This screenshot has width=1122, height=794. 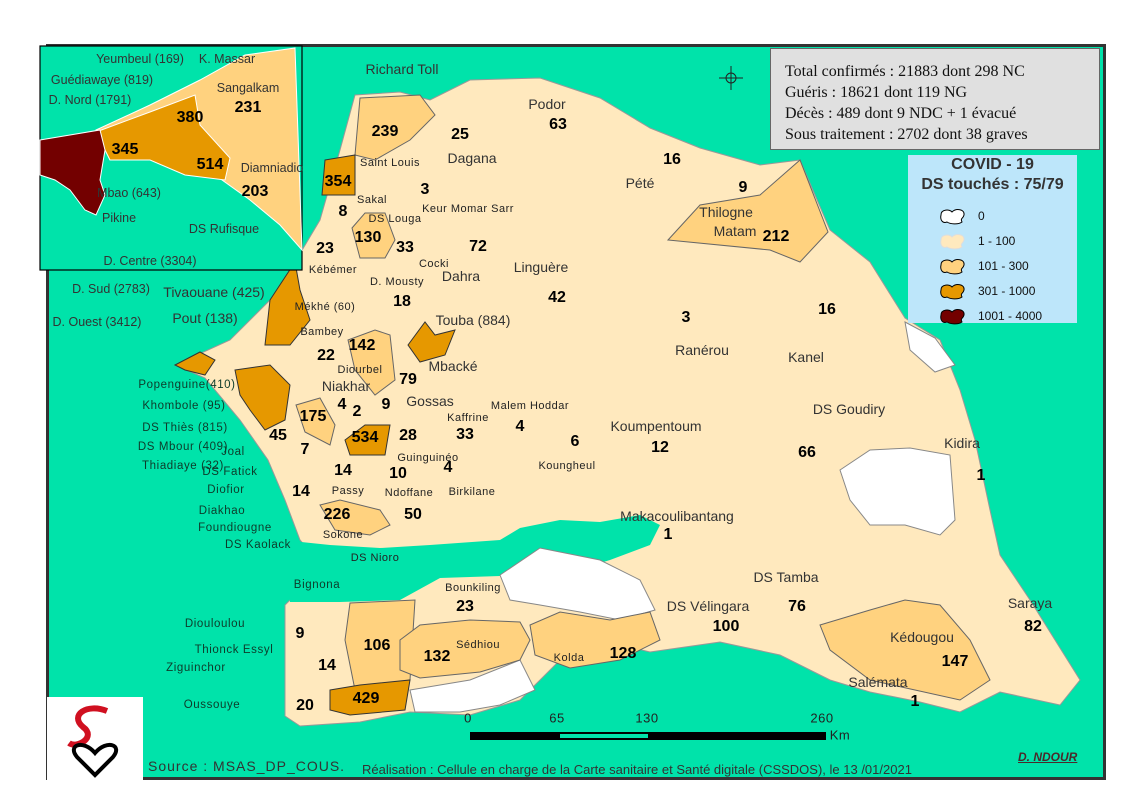 What do you see at coordinates (430, 401) in the screenshot?
I see `district-name: Gossas` at bounding box center [430, 401].